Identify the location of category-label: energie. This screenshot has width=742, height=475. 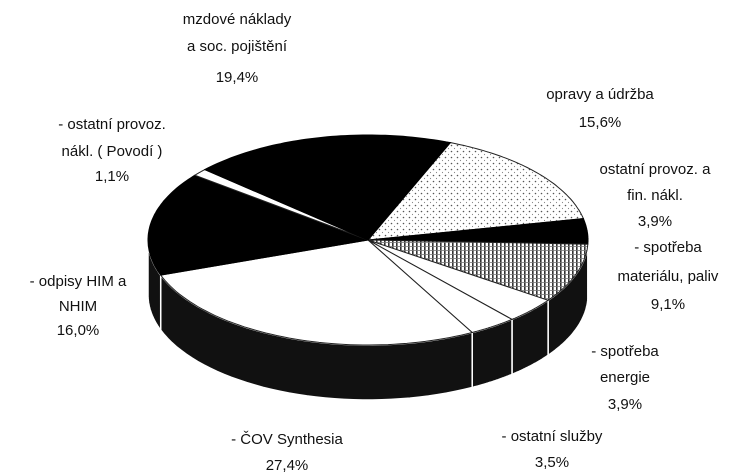
(625, 377).